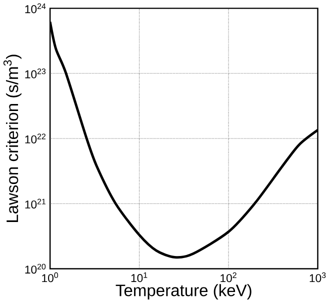 The image size is (330, 303). I want to click on y-tick-label: 10$^{24}$, so click(35, 8).